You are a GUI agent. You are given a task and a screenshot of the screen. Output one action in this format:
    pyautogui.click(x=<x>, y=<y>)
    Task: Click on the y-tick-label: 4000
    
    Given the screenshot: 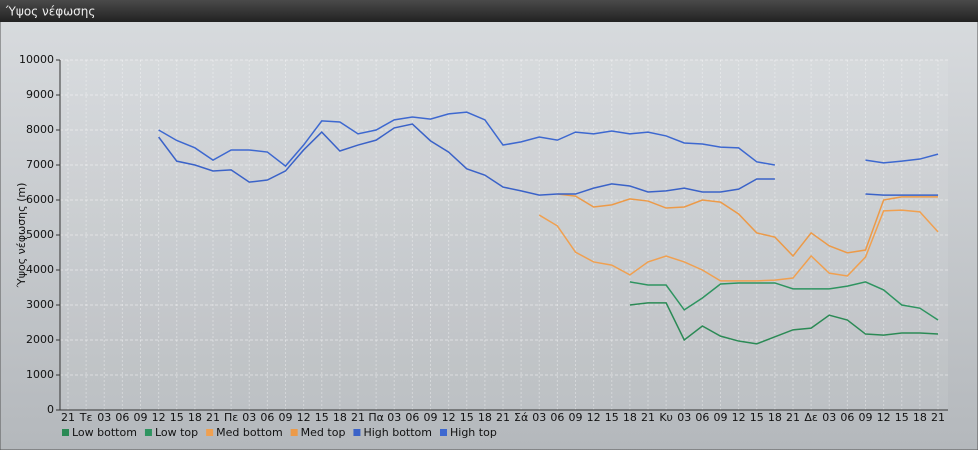 What is the action you would take?
    pyautogui.click(x=40, y=269)
    